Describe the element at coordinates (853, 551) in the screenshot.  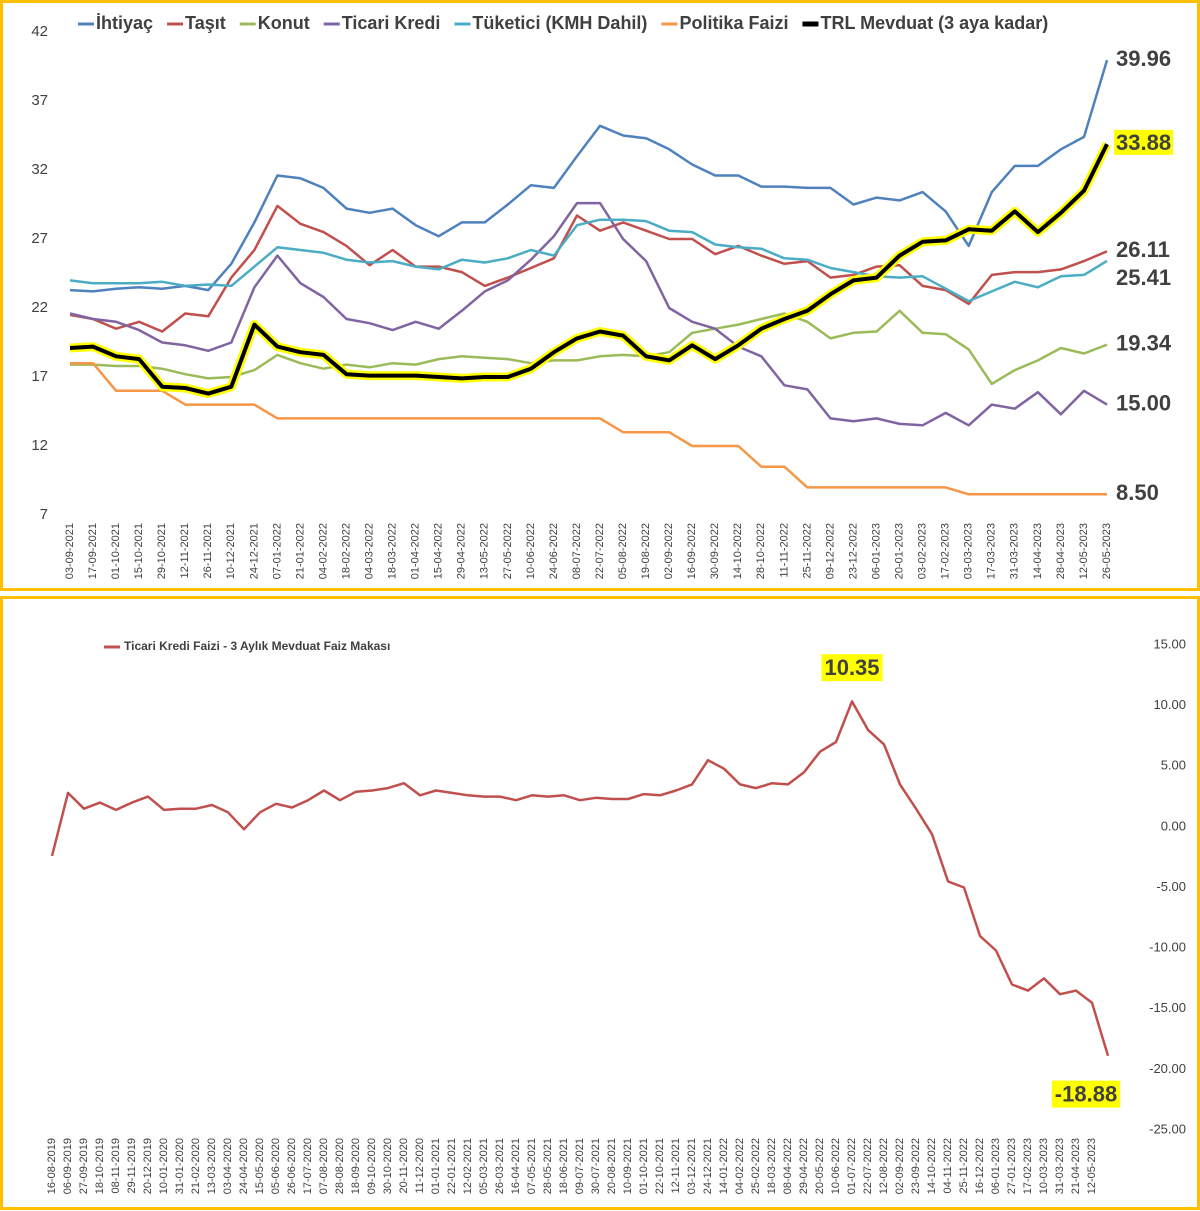
I see `x-tick-label: 23-12-2022` at that location.